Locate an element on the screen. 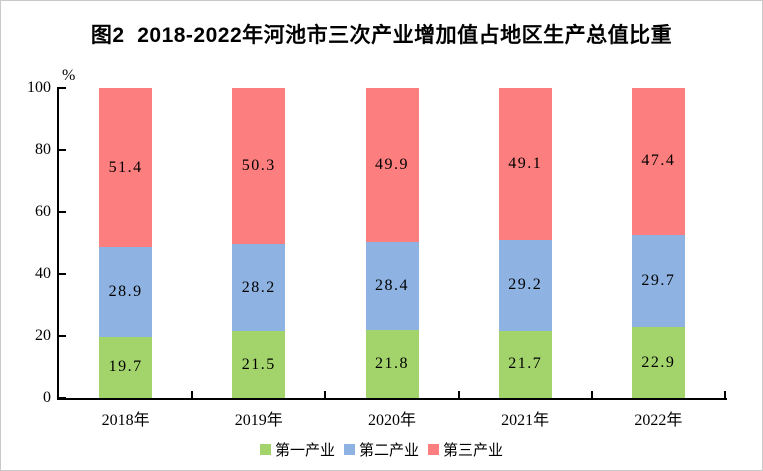  legend-label: 第三产业 is located at coordinates (473, 451).